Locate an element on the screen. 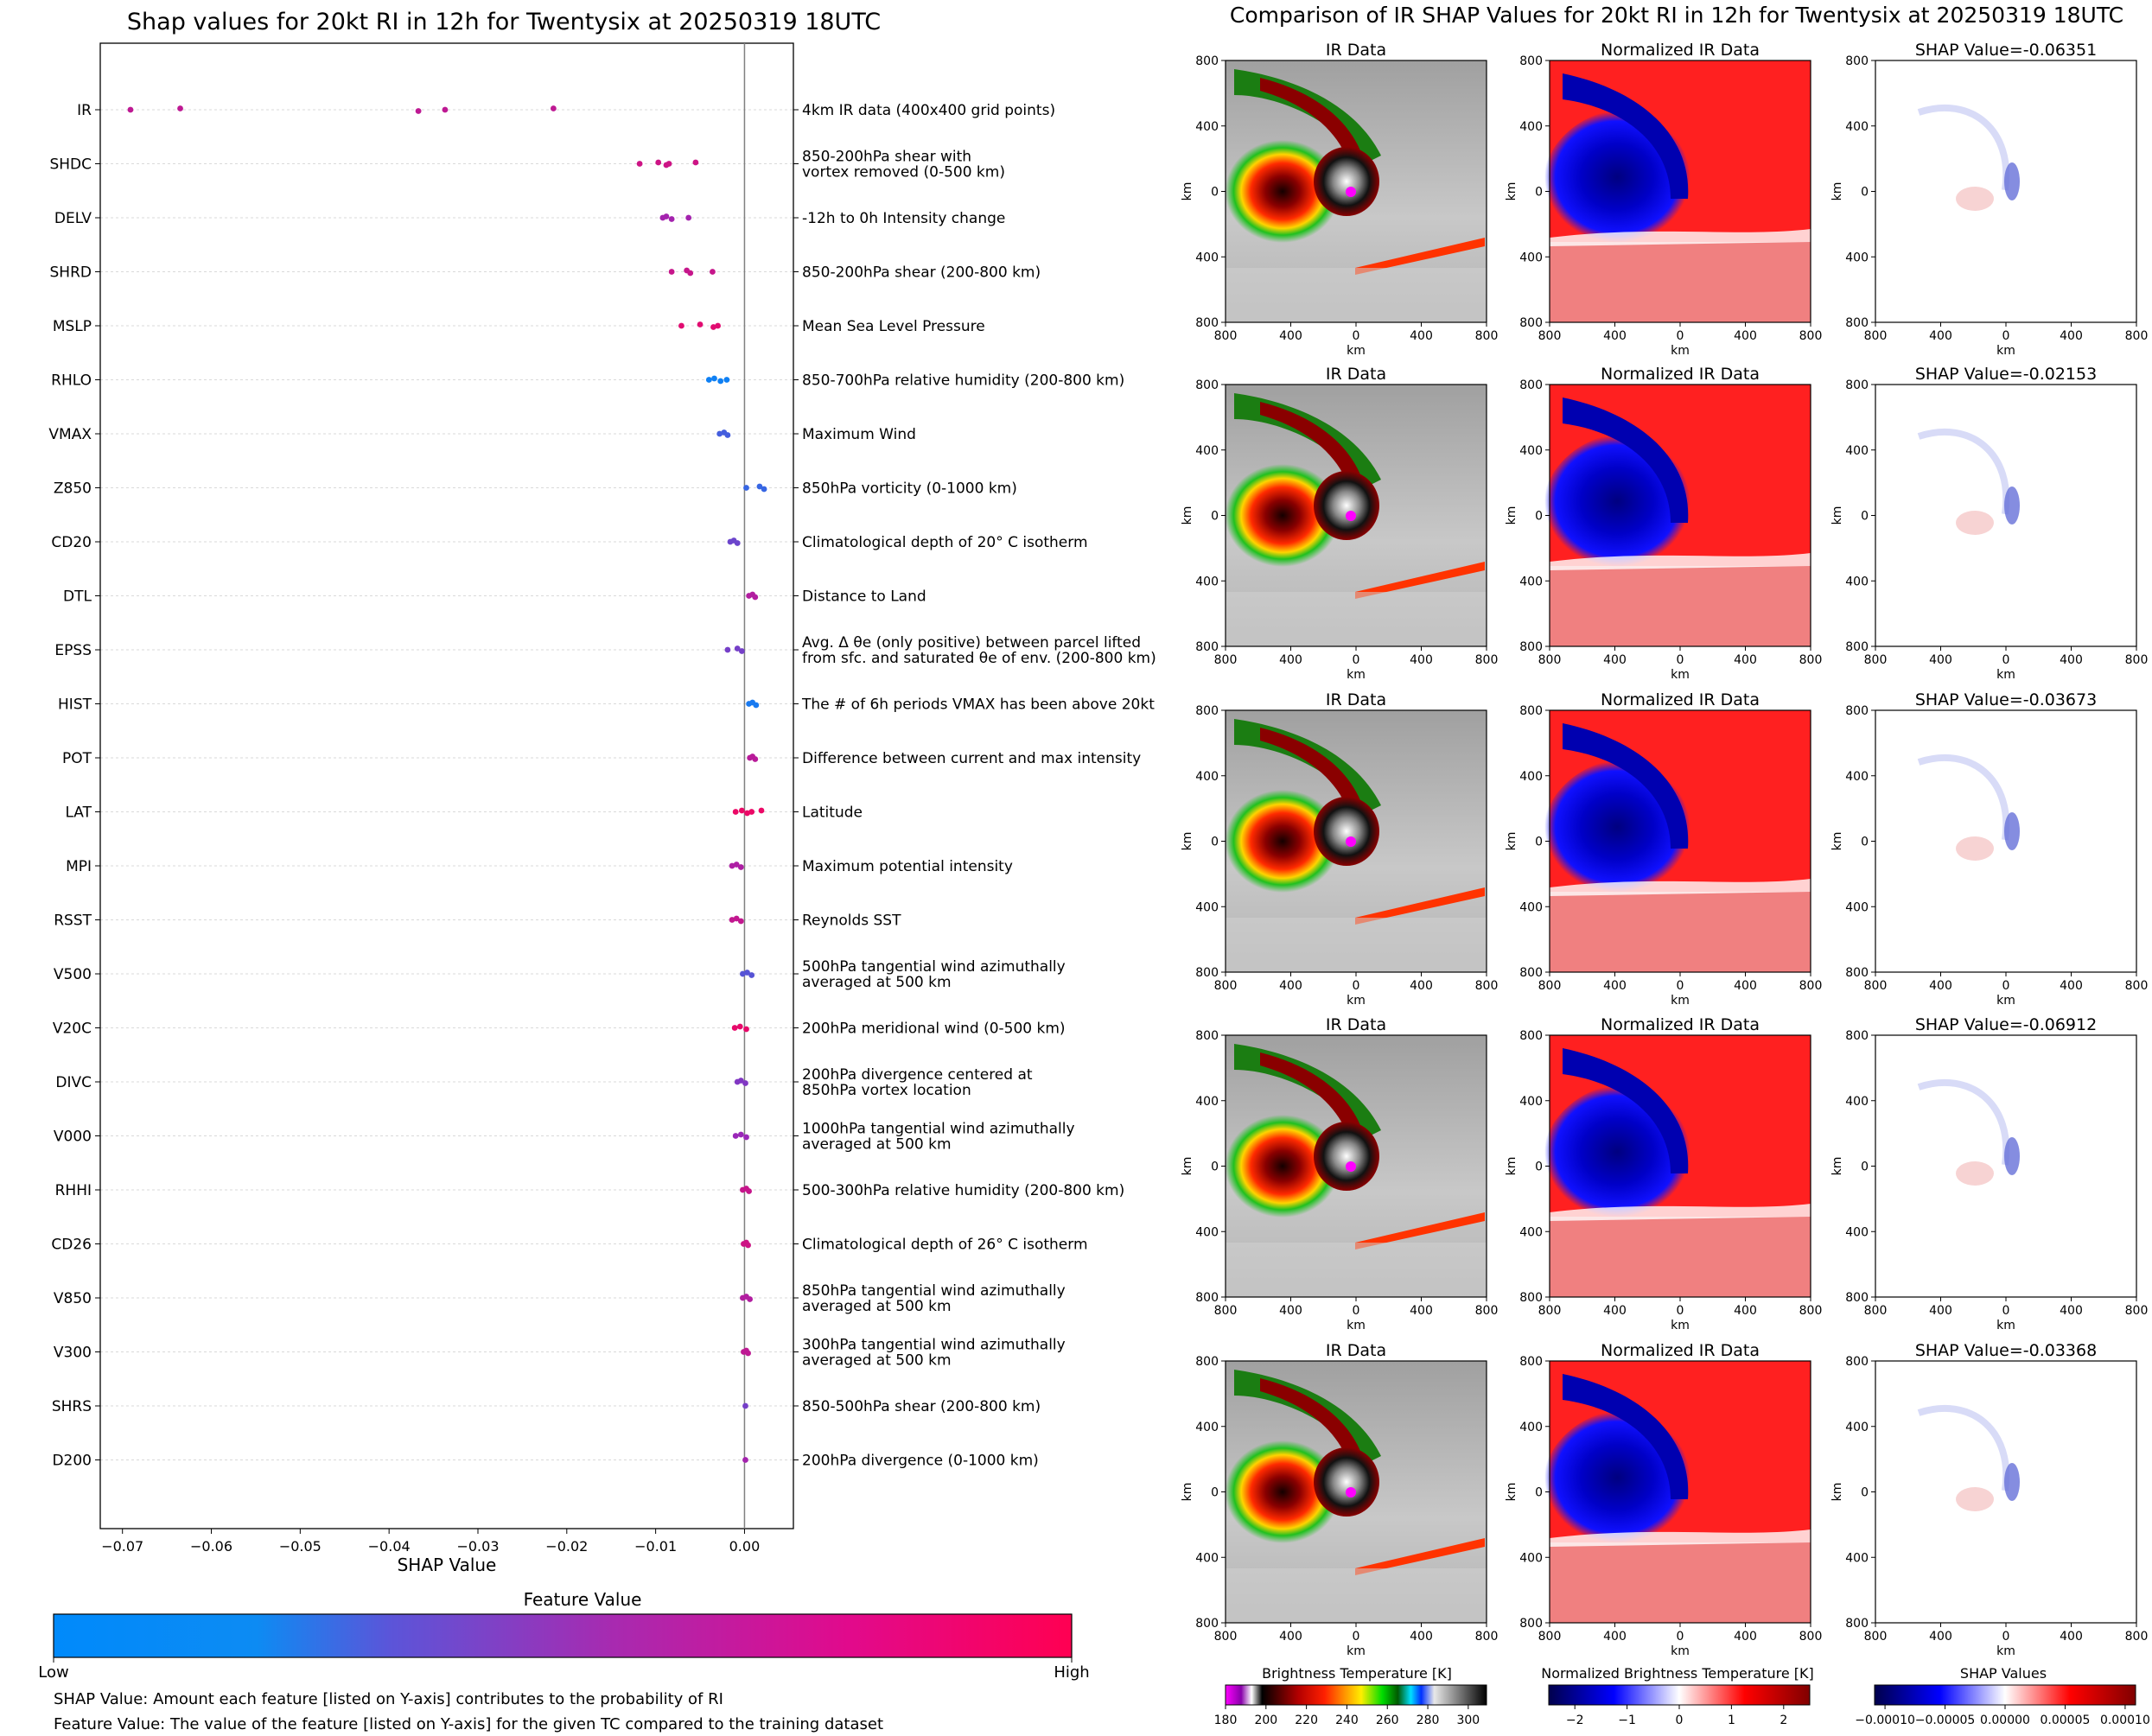 The width and height of the screenshot is (2152, 1736). shap-panel-title: SHAP Value=-0.02153 is located at coordinates (2006, 374).